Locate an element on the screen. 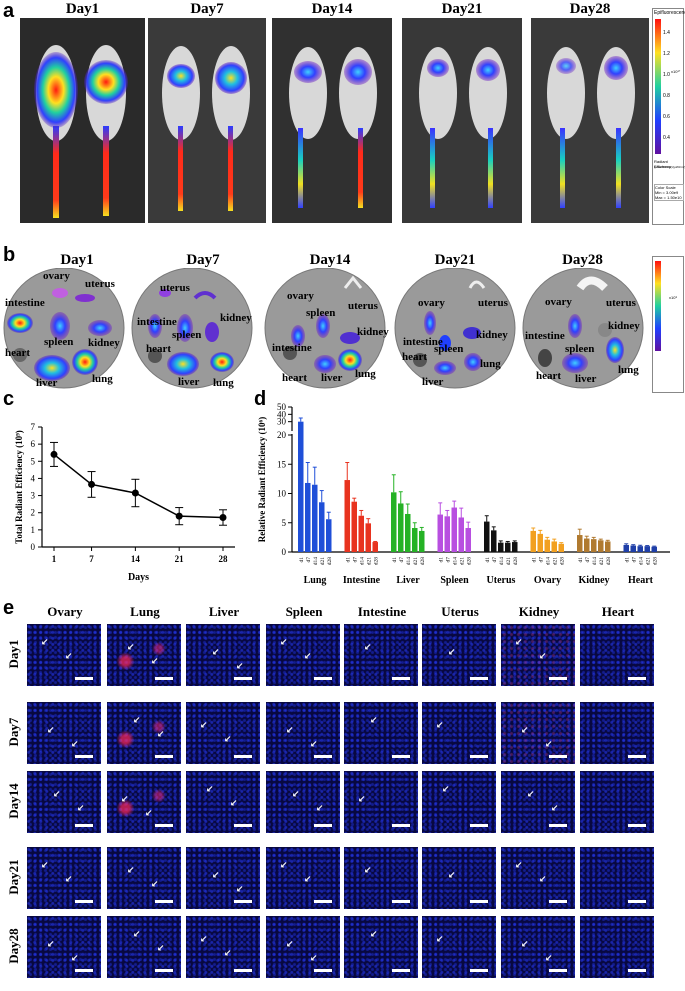 This screenshot has width=685, height=991. colorbar-b-exponent: x10⁹ is located at coordinates (673, 297).